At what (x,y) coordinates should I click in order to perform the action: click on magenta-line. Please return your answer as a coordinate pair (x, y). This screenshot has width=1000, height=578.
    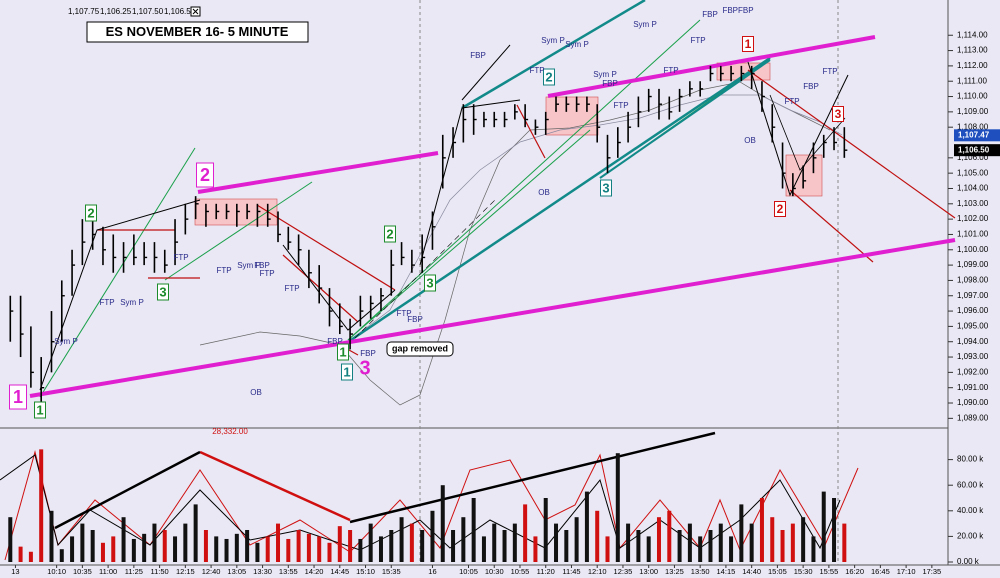
    Looking at the image, I should click on (318, 172).